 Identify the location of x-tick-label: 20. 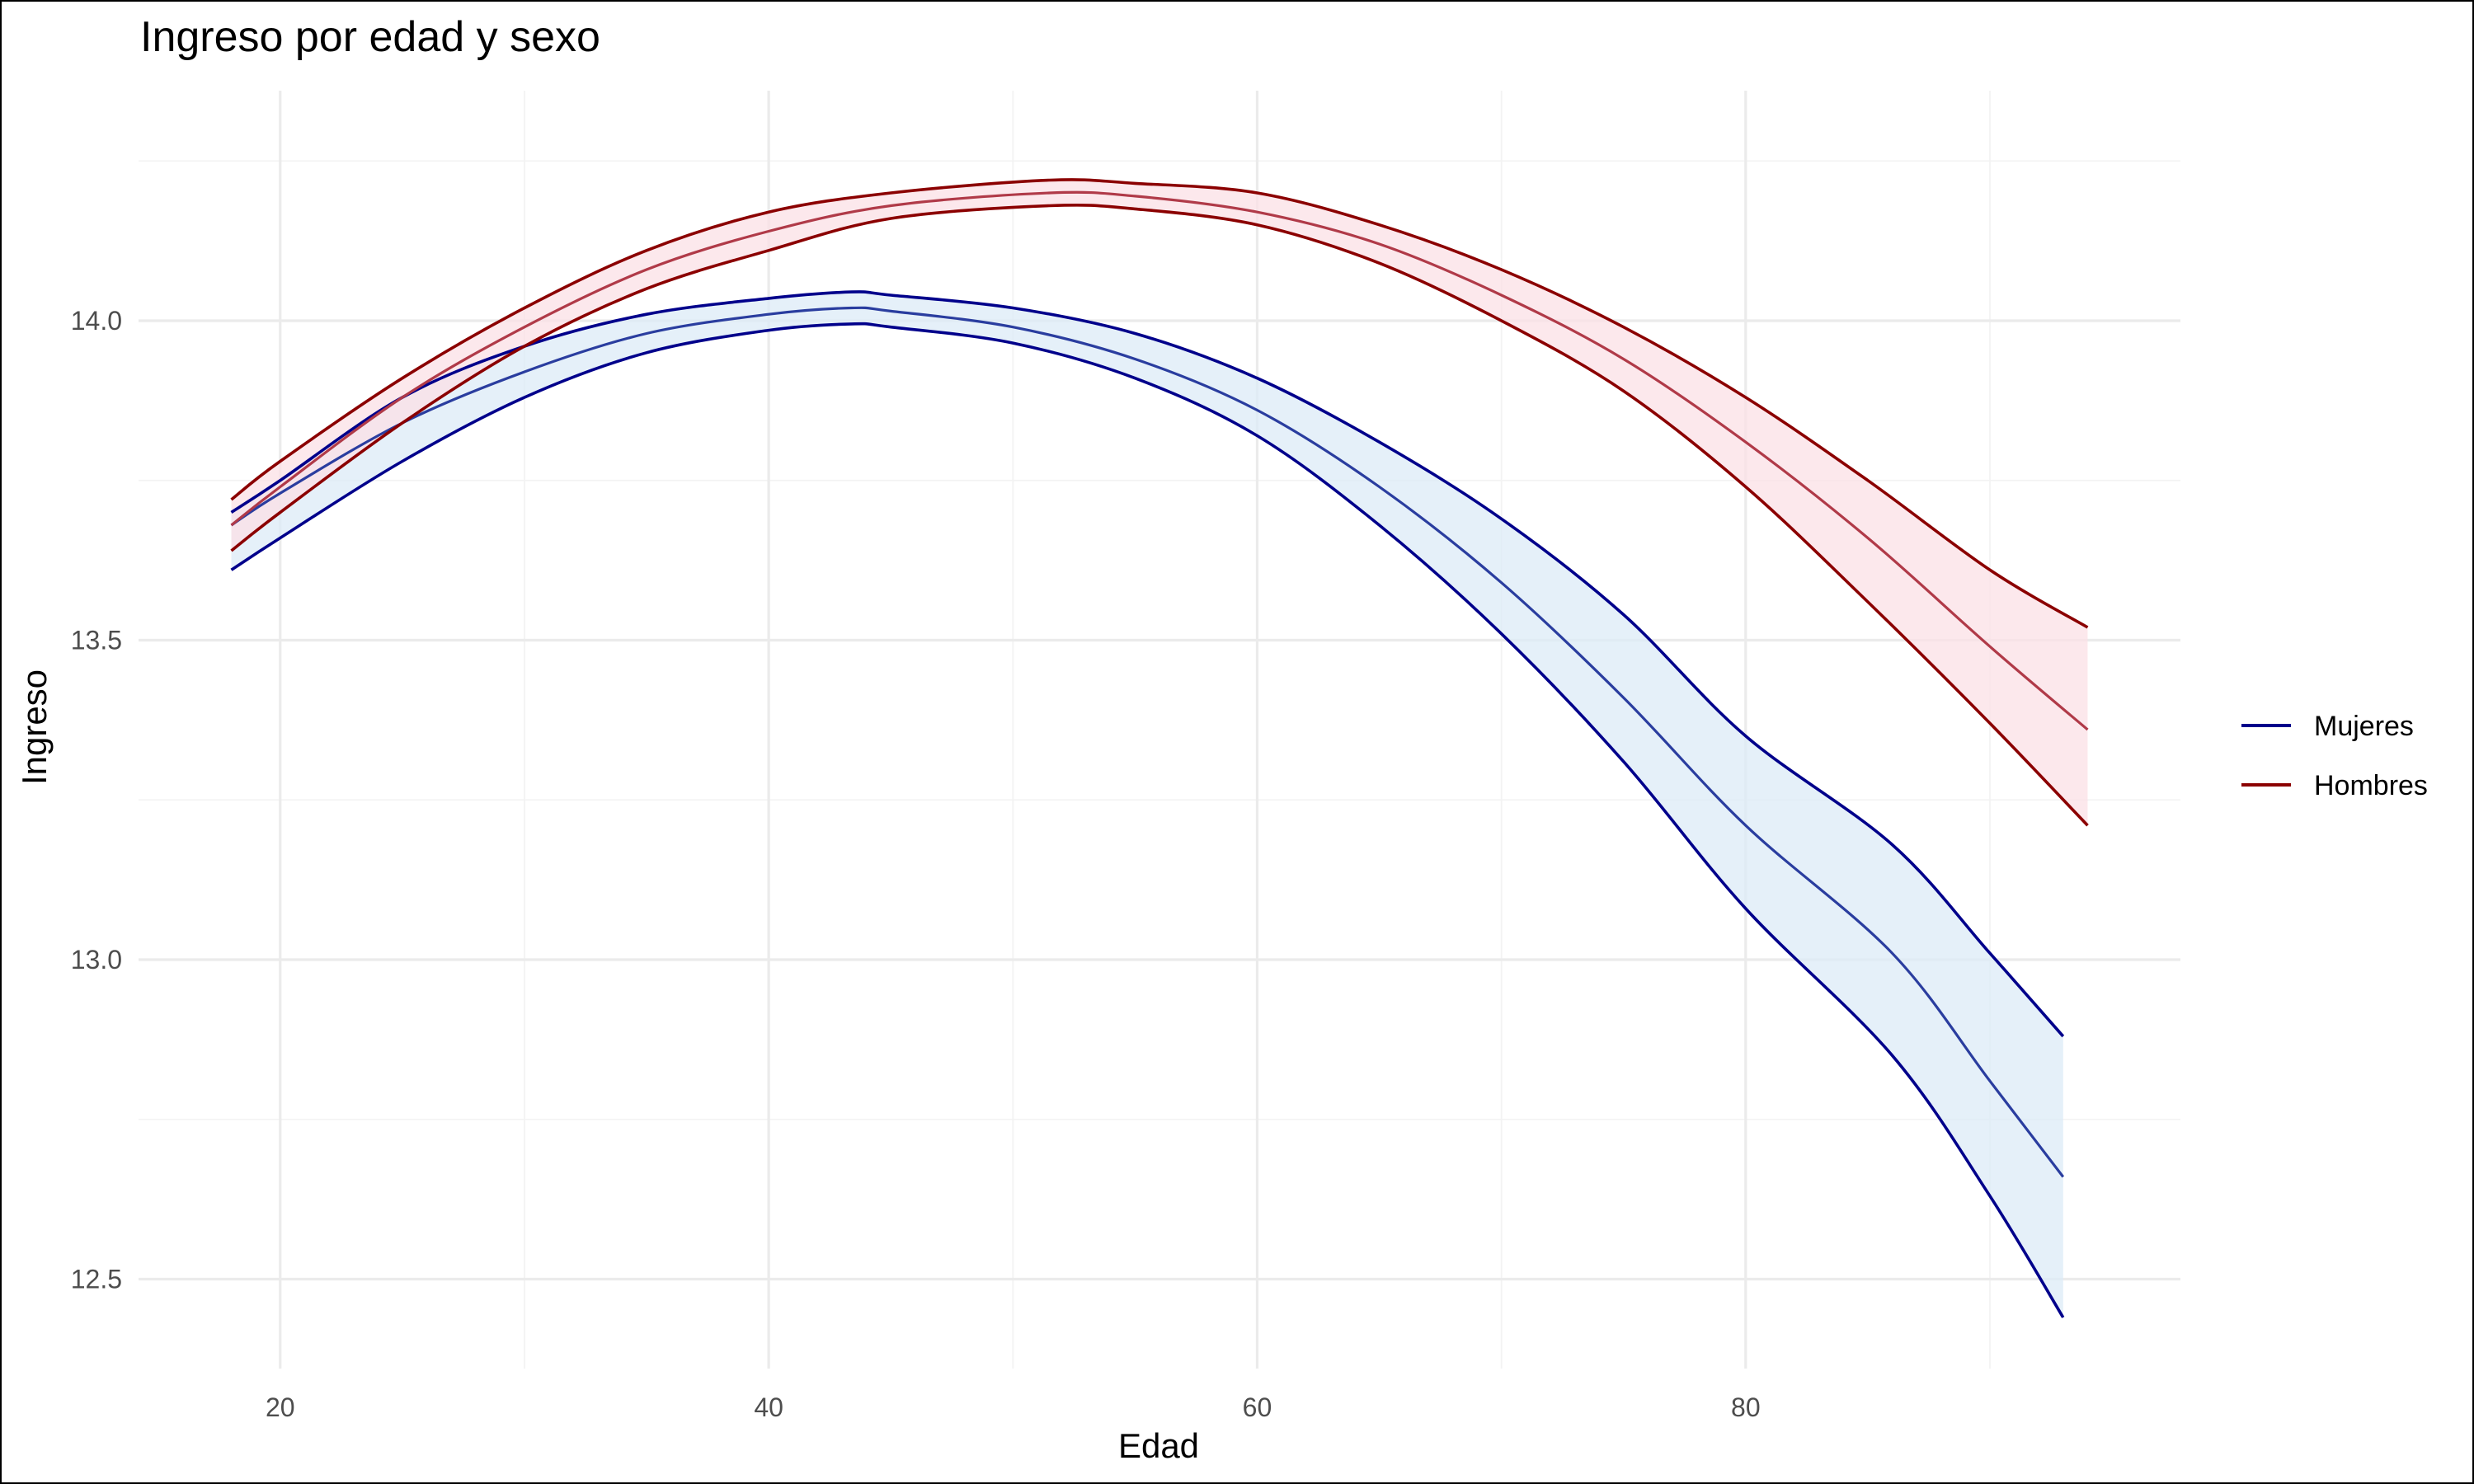
(280, 1407).